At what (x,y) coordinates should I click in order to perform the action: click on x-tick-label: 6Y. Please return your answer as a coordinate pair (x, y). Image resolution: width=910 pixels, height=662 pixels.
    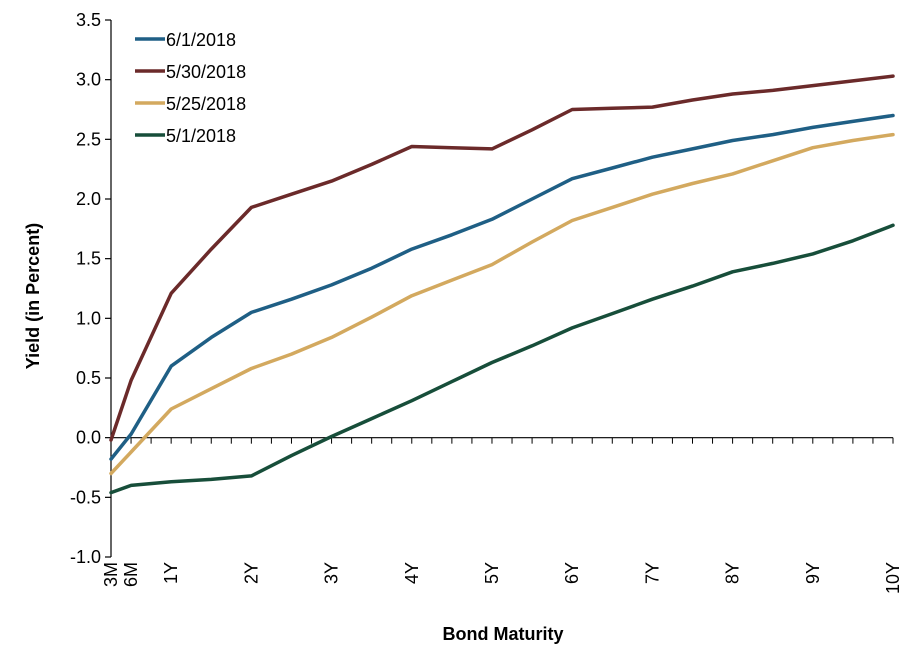
    Looking at the image, I should click on (572, 573).